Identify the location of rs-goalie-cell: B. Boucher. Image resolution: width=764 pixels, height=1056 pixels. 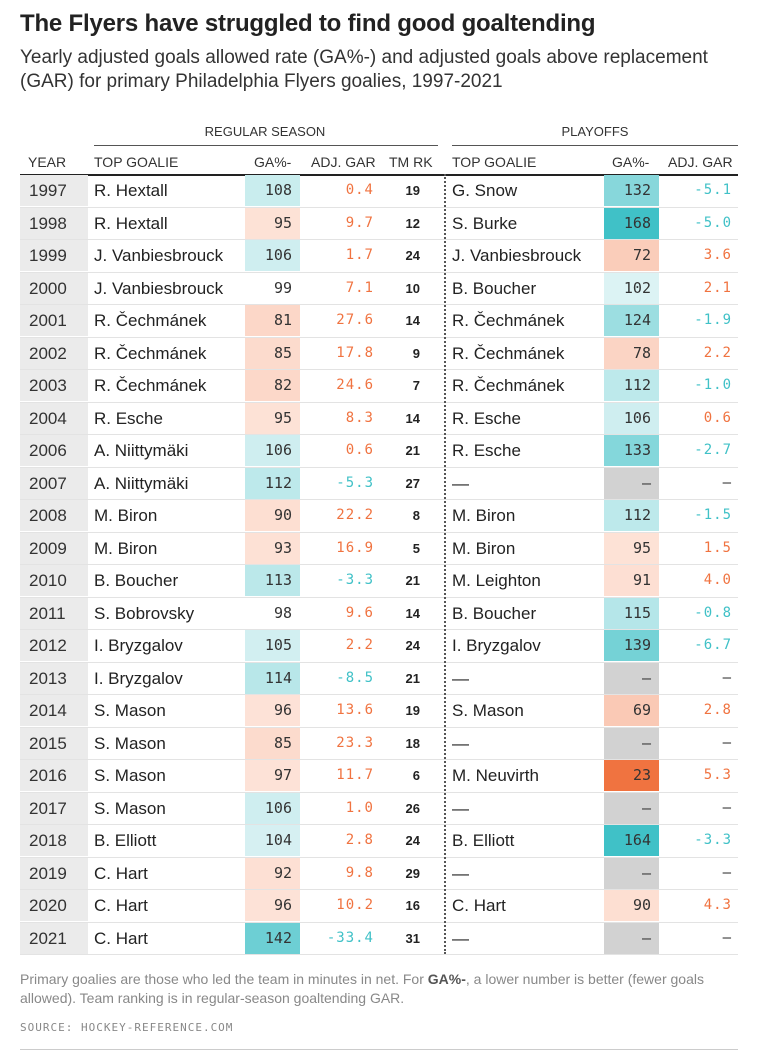
(136, 580).